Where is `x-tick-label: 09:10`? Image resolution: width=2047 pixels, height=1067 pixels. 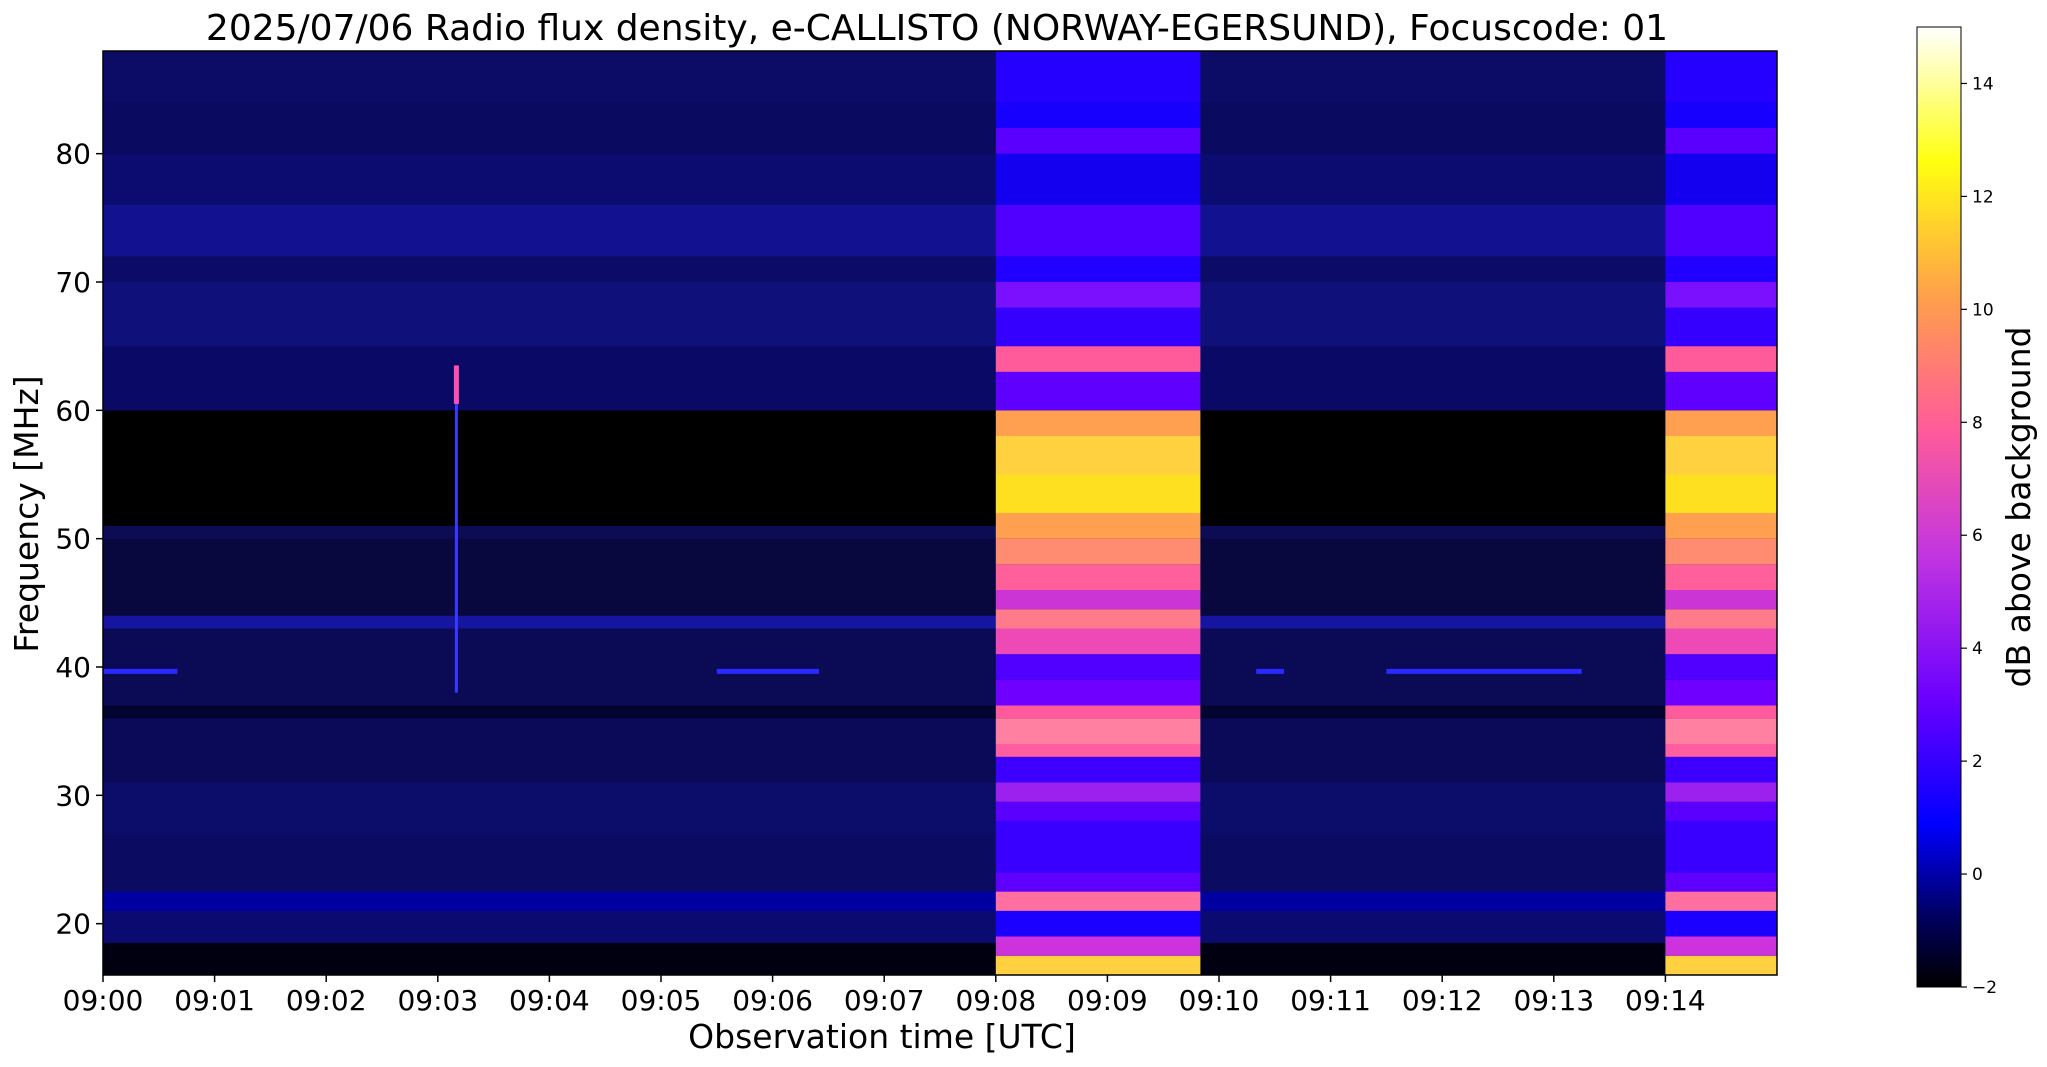
x-tick-label: 09:10 is located at coordinates (1219, 1000).